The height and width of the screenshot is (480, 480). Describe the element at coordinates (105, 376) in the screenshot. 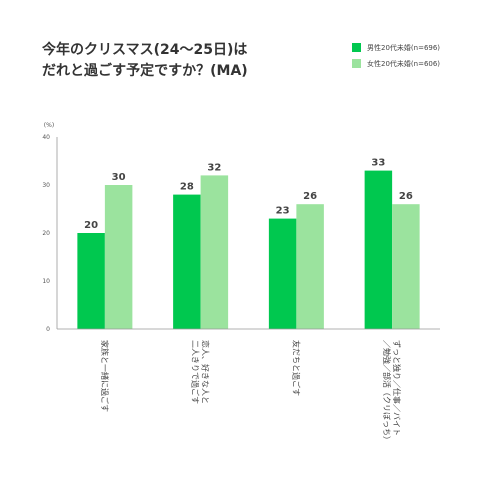

I see `x-category-label: 家族と一緒に過ごす` at that location.